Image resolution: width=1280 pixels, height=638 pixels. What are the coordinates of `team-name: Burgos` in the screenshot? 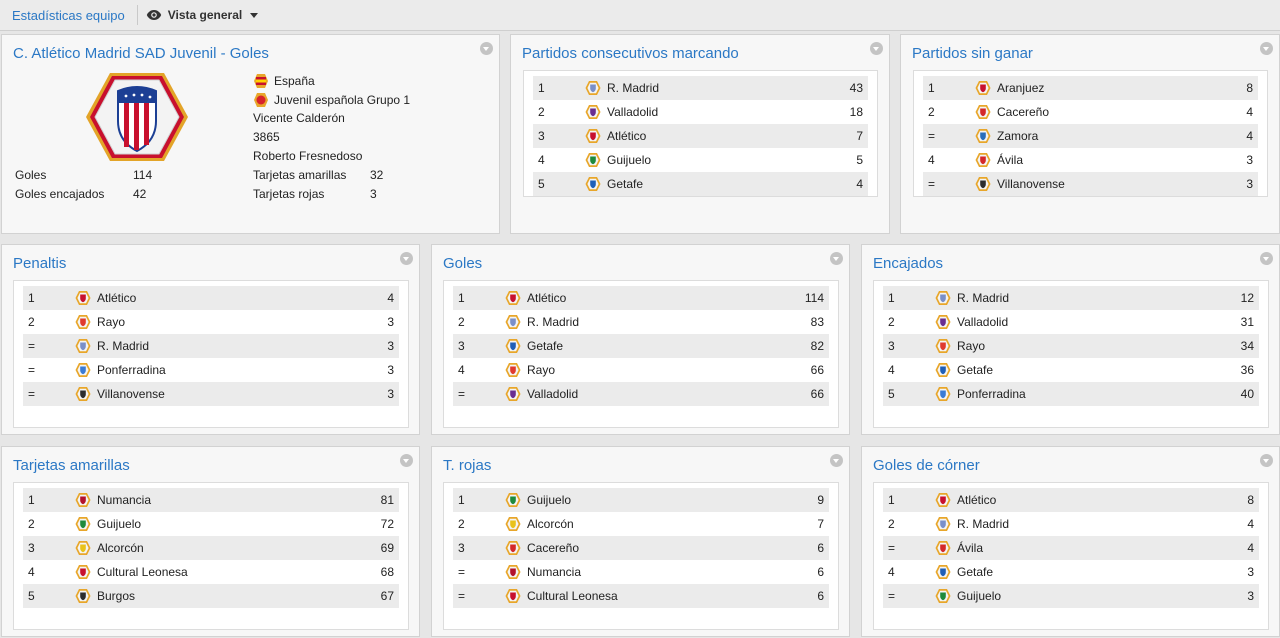 It's located at (116, 596).